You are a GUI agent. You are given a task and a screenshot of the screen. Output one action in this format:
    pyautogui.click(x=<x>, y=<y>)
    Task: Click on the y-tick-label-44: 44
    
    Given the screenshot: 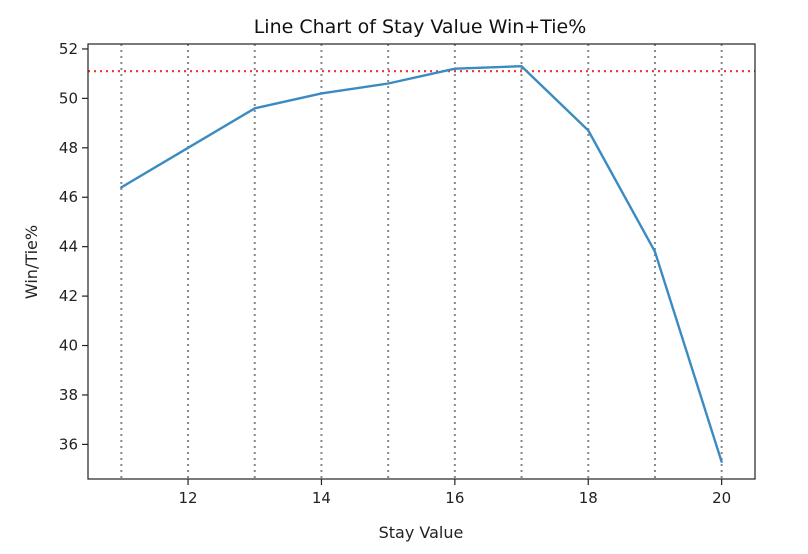 What is the action you would take?
    pyautogui.click(x=68, y=247)
    